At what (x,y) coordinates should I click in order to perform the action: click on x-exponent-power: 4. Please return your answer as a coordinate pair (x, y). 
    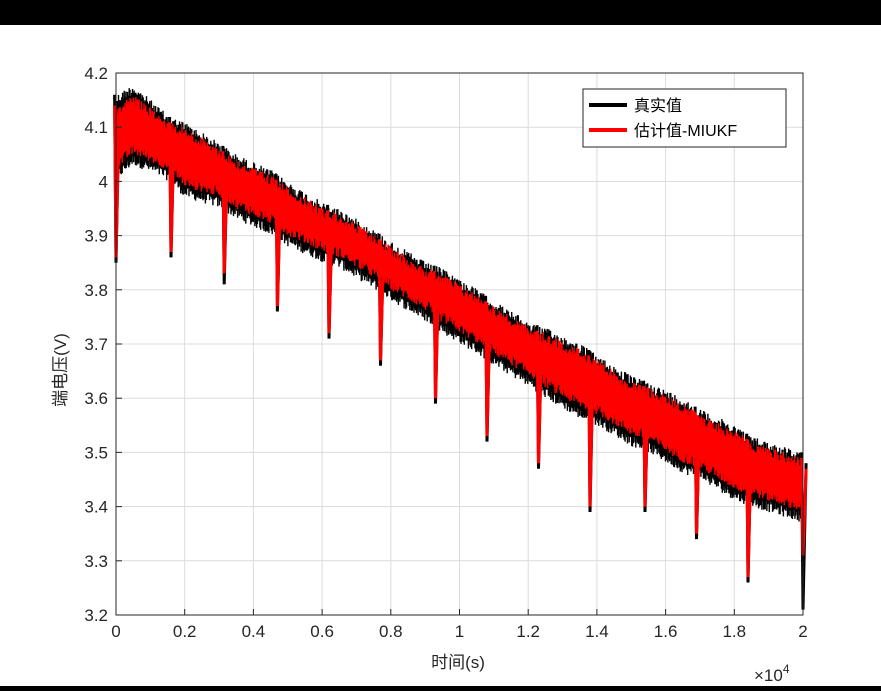
    Looking at the image, I should click on (786, 669).